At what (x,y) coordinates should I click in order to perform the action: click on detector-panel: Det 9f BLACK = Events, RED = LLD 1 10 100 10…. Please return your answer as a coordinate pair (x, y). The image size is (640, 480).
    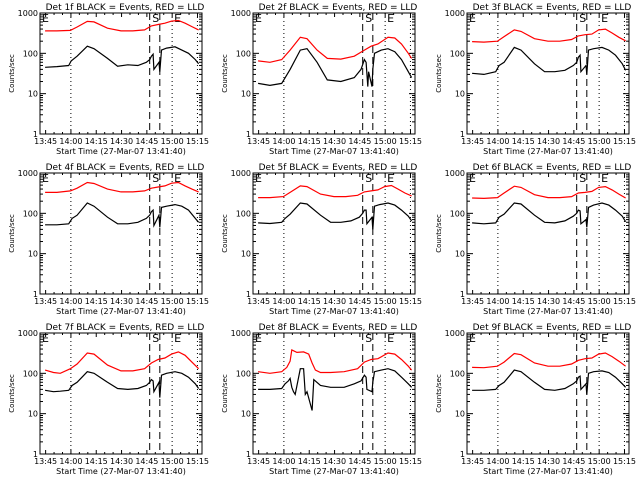
    Looking at the image, I should click on (535, 399).